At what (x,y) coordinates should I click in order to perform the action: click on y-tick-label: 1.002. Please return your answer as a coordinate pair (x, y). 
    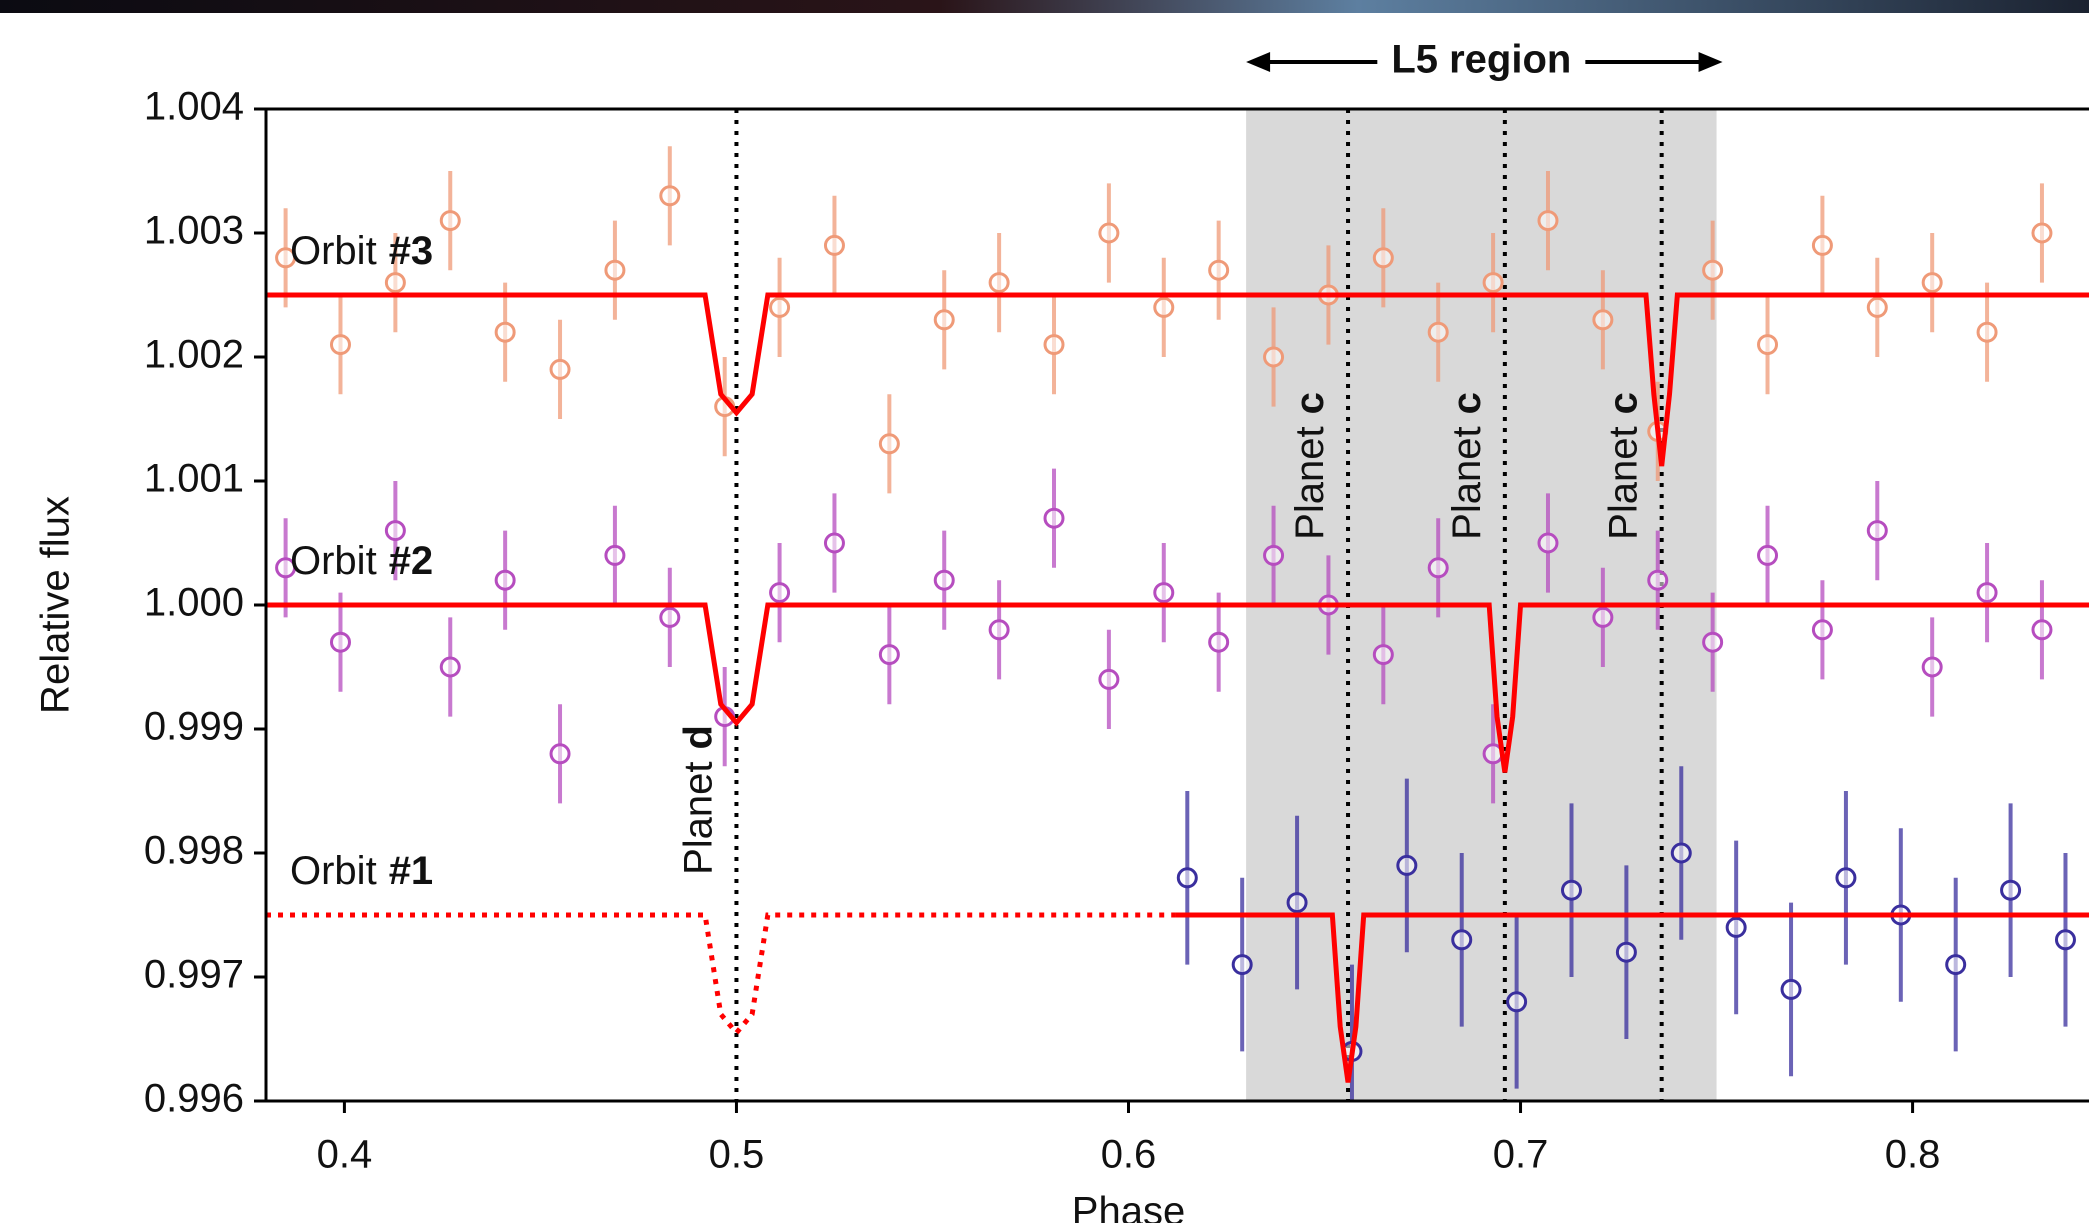
    Looking at the image, I should click on (194, 355).